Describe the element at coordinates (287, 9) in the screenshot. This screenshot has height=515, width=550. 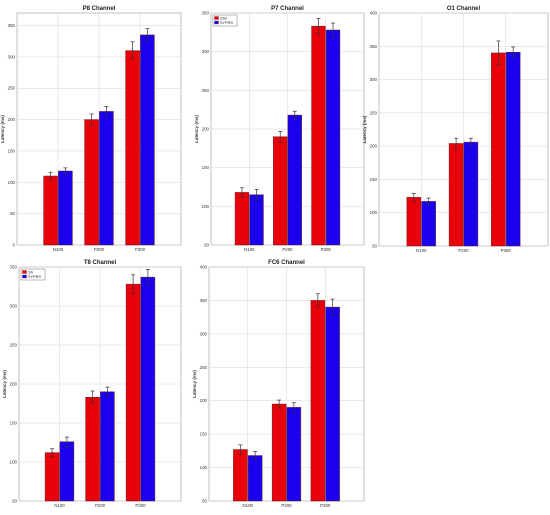
I see `chart-title: P7 Channel` at that location.